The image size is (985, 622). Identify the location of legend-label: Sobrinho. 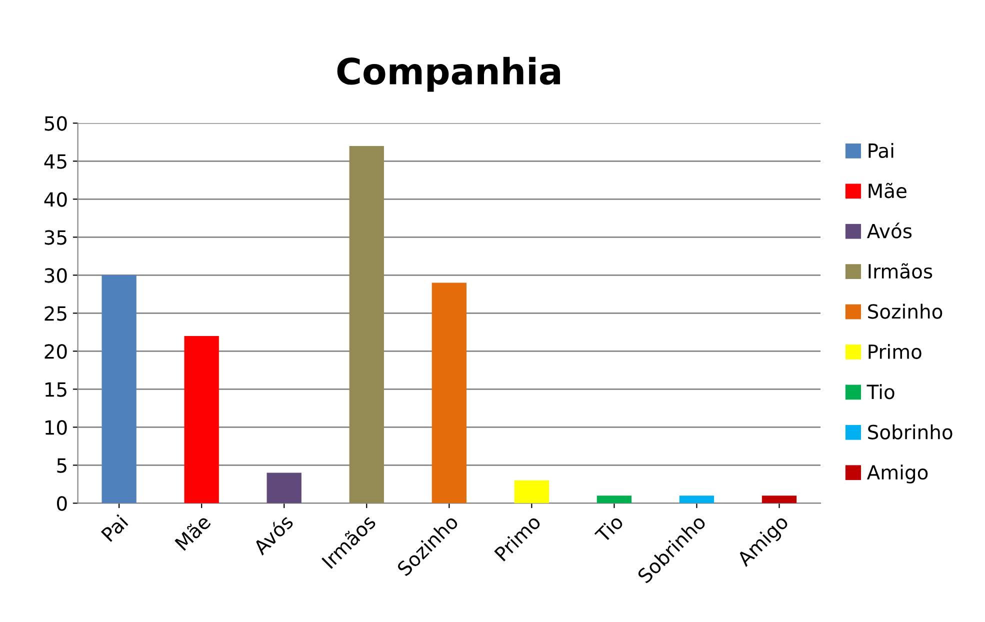
(910, 432).